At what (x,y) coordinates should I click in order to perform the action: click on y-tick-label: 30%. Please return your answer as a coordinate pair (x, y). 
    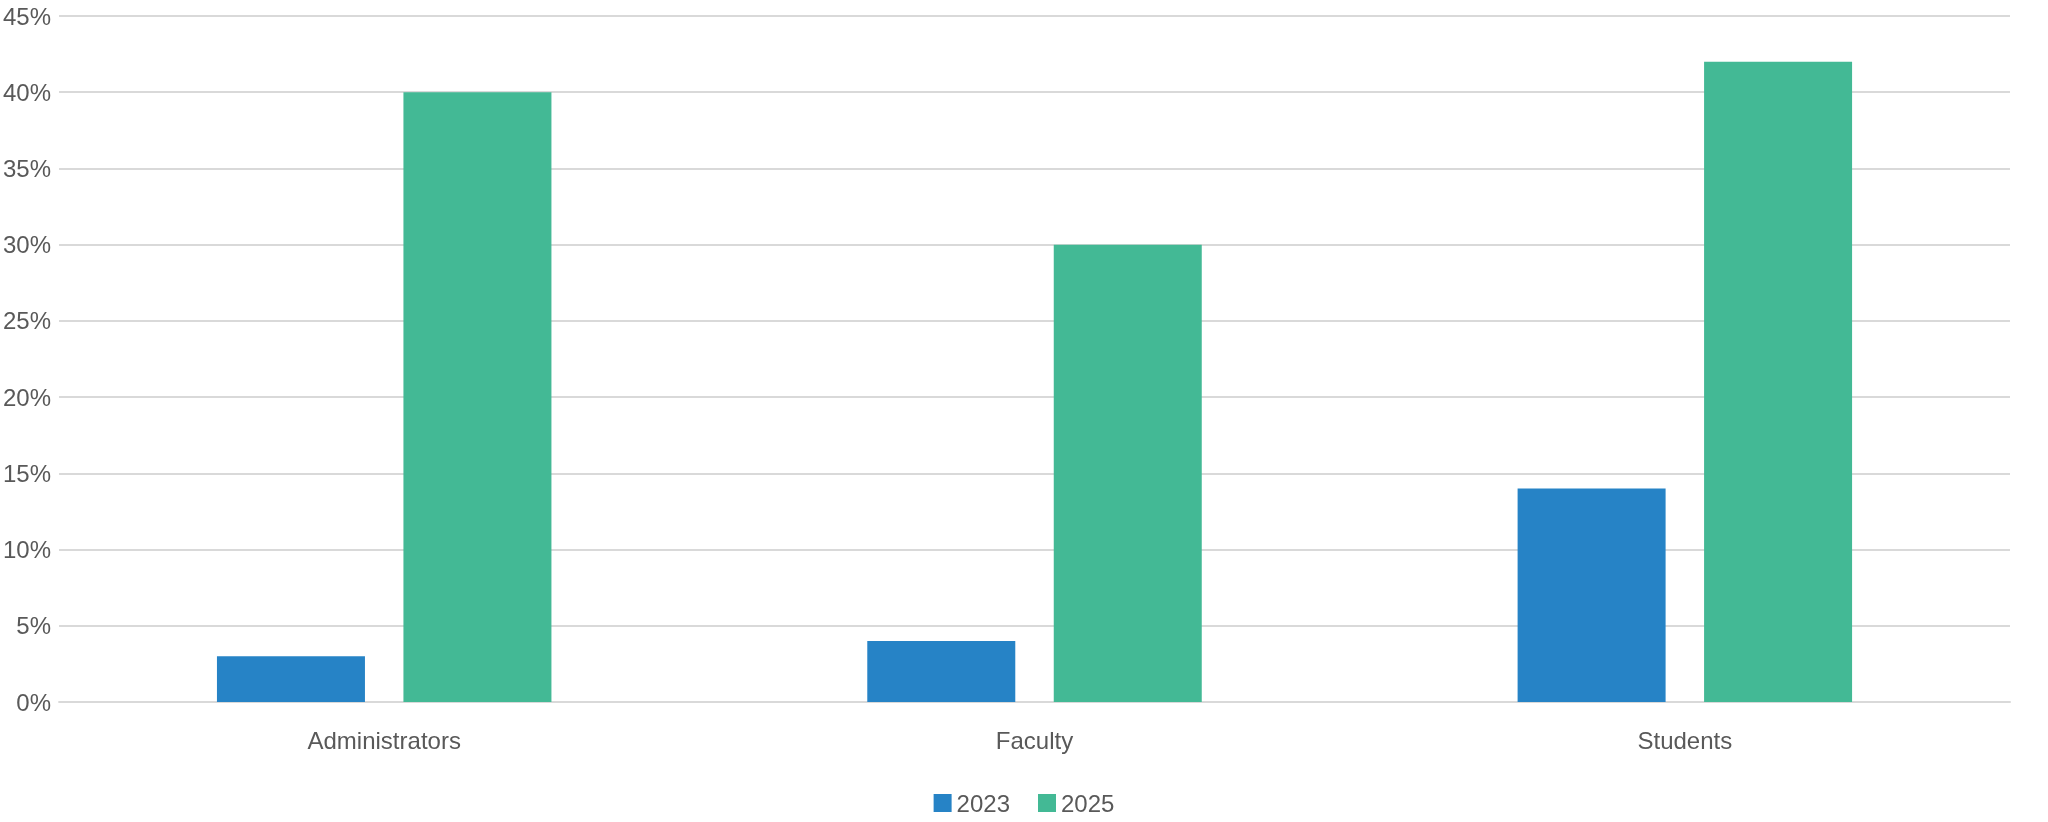
    Looking at the image, I should click on (27, 245).